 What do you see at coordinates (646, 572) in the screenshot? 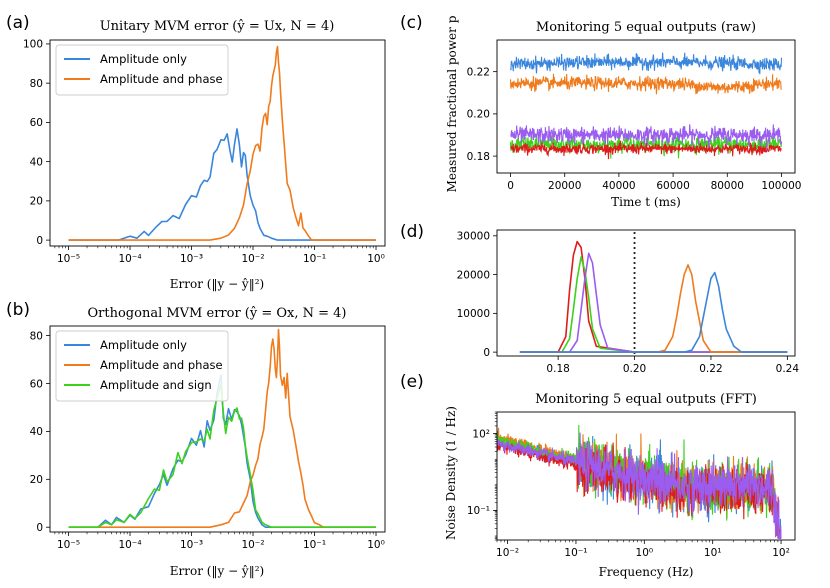
I see `chart-e-xlabel: Frequency (Hz)` at bounding box center [646, 572].